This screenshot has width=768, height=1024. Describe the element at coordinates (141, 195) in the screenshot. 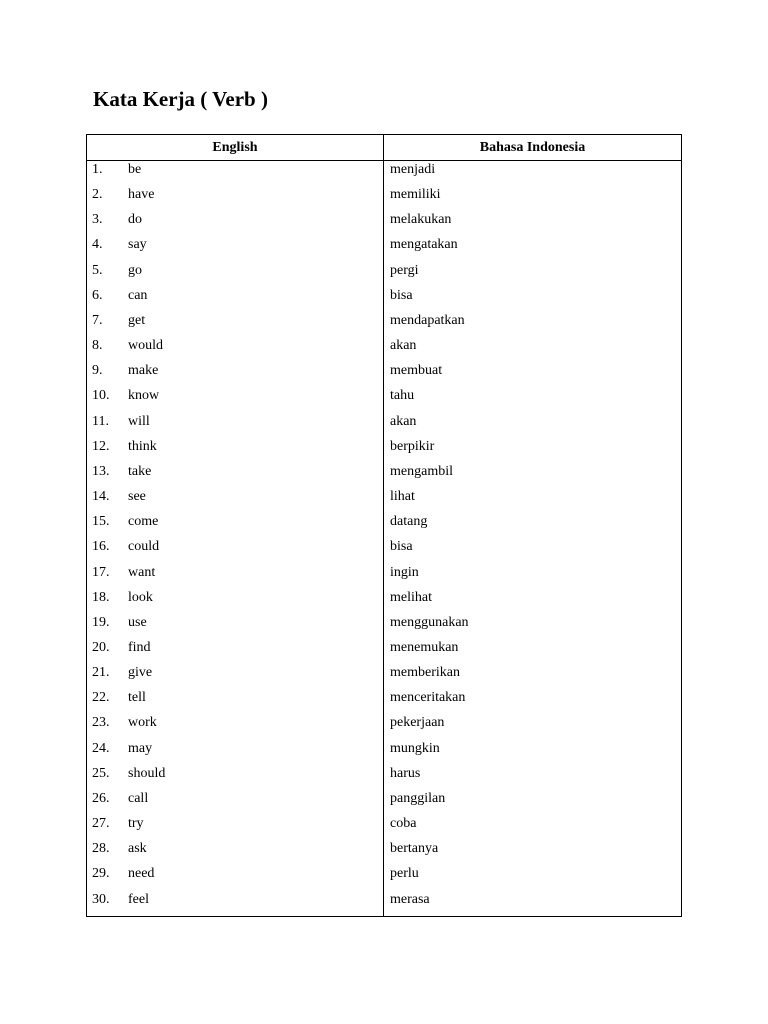

I see `english-word: have` at that location.